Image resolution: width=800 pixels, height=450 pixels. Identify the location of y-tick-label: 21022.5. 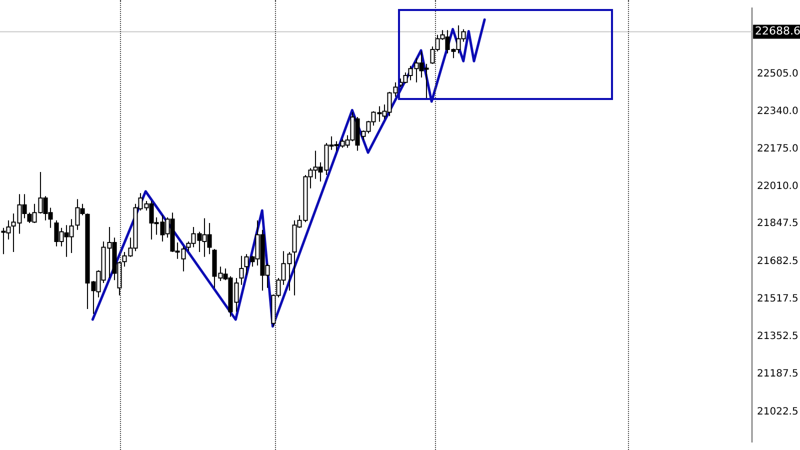
(777, 412).